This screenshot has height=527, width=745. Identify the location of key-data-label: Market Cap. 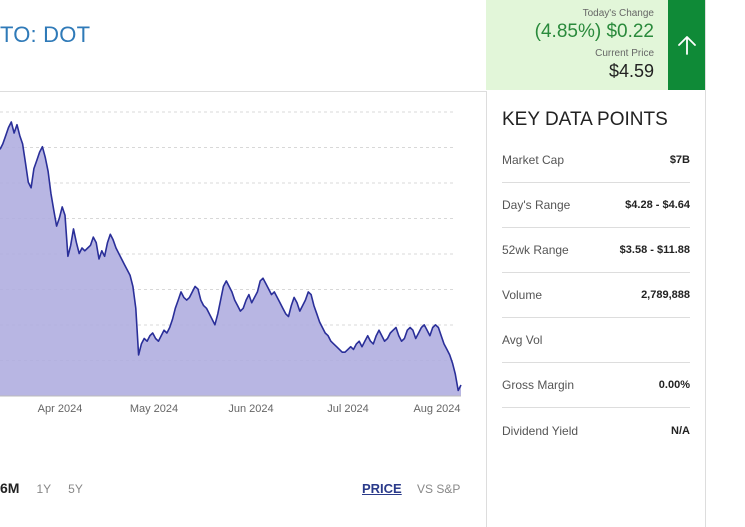
(533, 160).